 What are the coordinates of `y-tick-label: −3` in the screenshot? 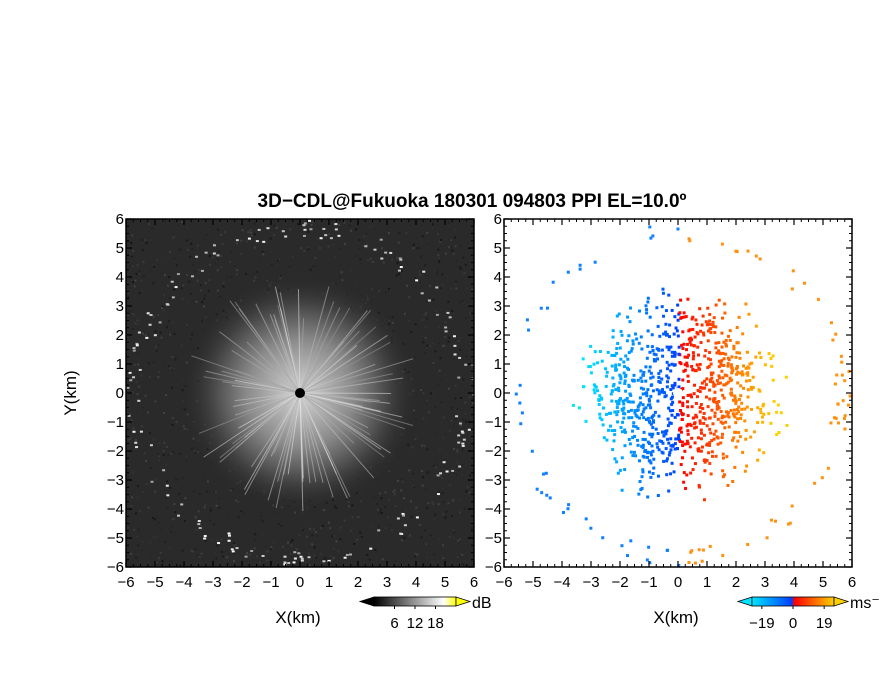 It's located at (115, 480).